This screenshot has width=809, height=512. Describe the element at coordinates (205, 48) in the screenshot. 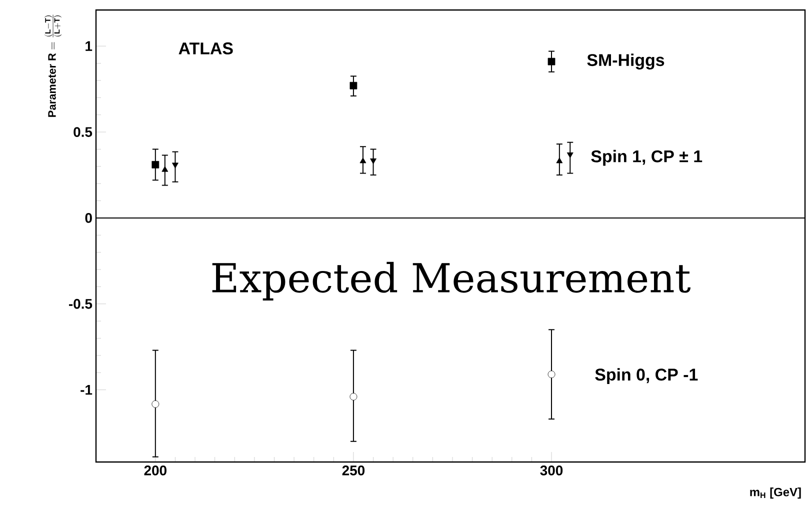

I see `annotation: ATLAS` at that location.